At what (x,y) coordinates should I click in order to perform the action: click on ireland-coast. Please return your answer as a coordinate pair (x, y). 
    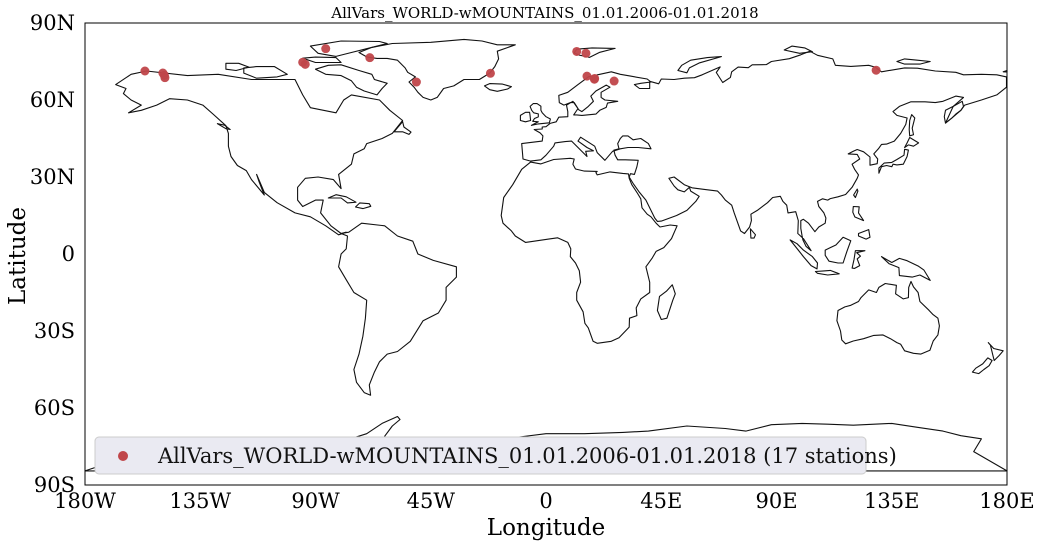
    Looking at the image, I should click on (525, 117).